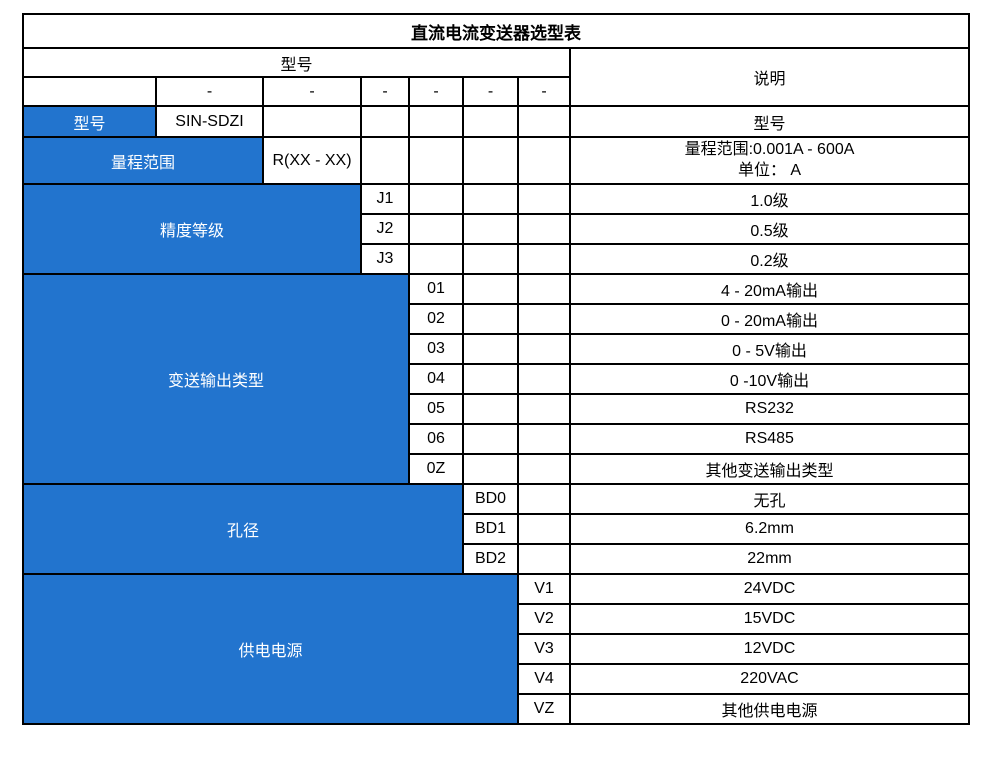  I want to click on model-header: 型号, so click(296, 62).